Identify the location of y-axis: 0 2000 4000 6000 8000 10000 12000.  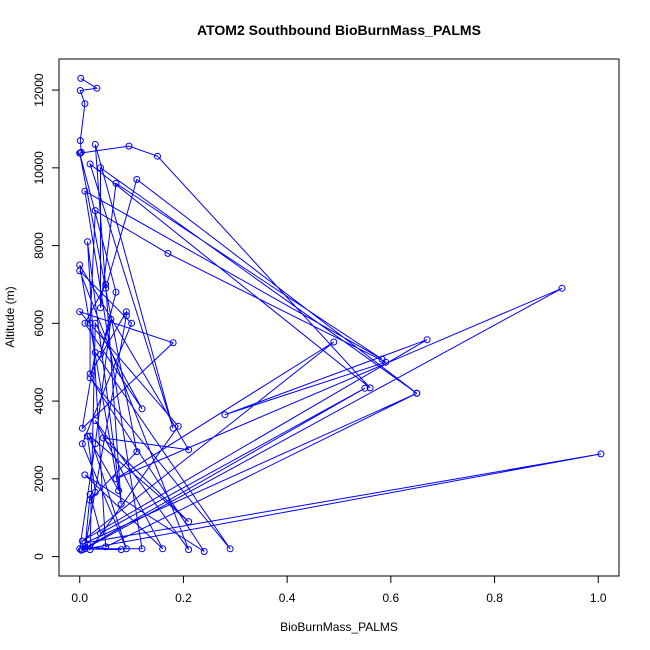
(45, 316).